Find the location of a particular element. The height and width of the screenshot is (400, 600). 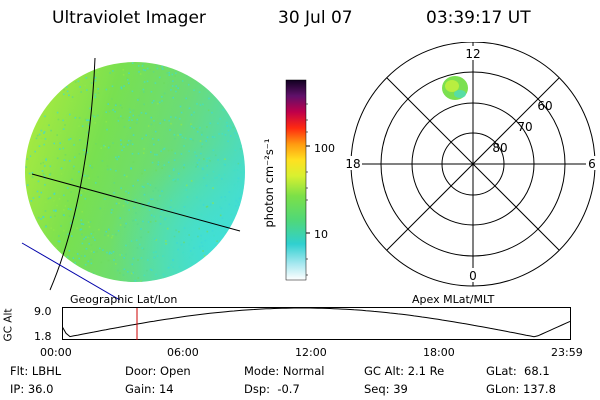

altitude-curve is located at coordinates (316, 322).